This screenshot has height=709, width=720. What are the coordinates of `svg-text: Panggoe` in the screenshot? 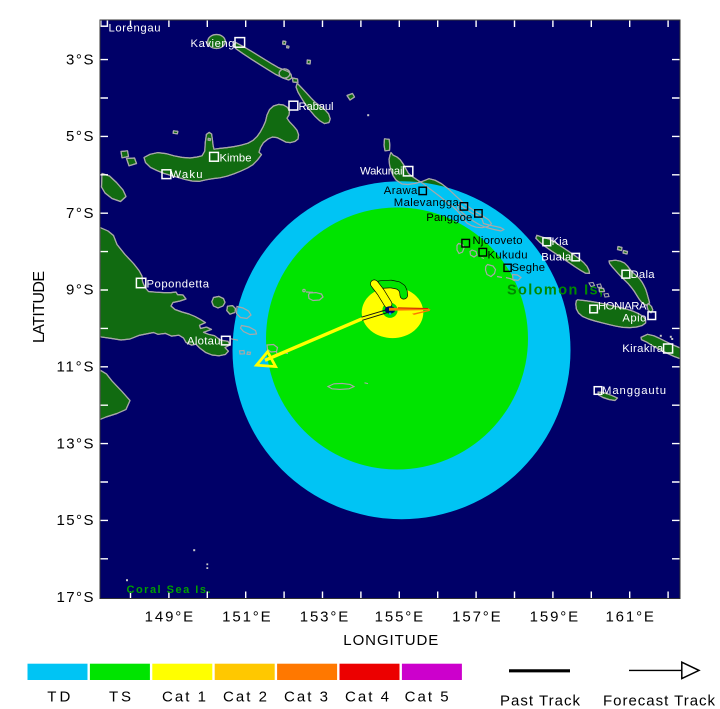 It's located at (449, 218).